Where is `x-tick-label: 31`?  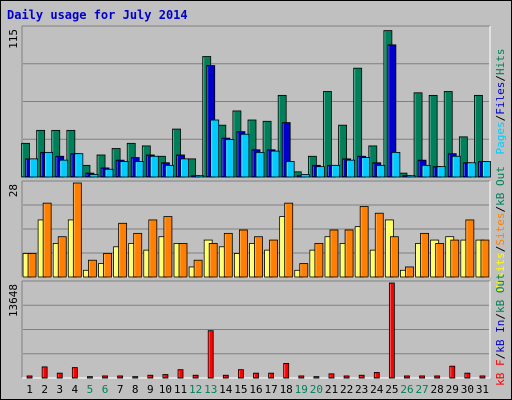
x-tick-label: 31 is located at coordinates (482, 389).